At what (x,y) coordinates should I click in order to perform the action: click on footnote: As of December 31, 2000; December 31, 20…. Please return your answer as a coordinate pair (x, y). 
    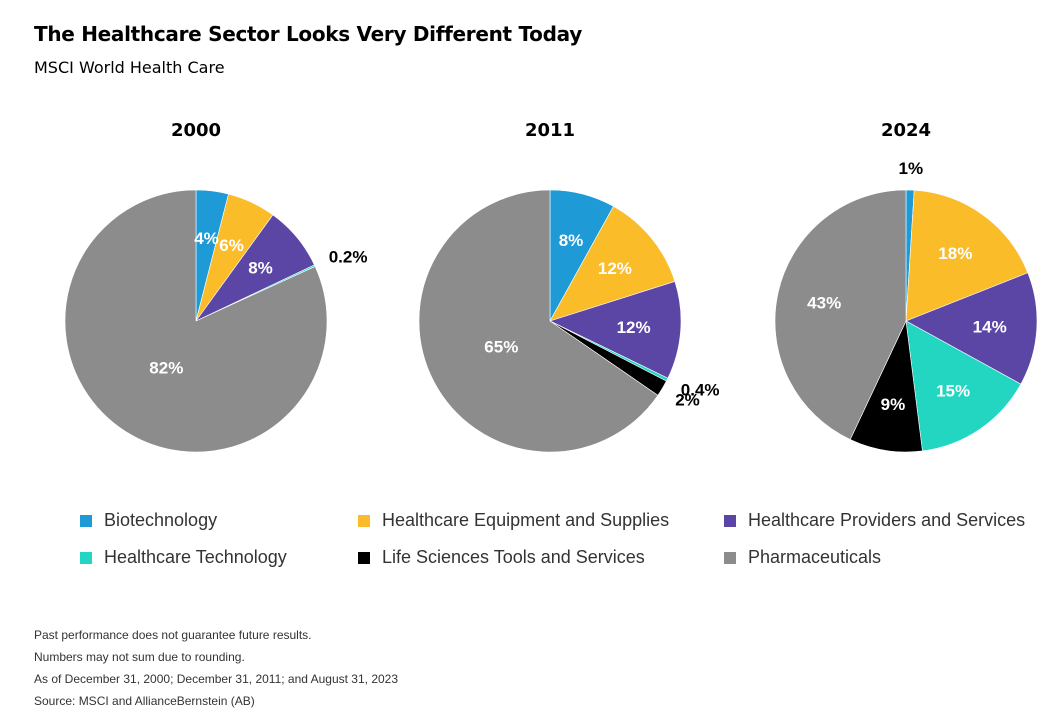
    Looking at the image, I should click on (216, 679).